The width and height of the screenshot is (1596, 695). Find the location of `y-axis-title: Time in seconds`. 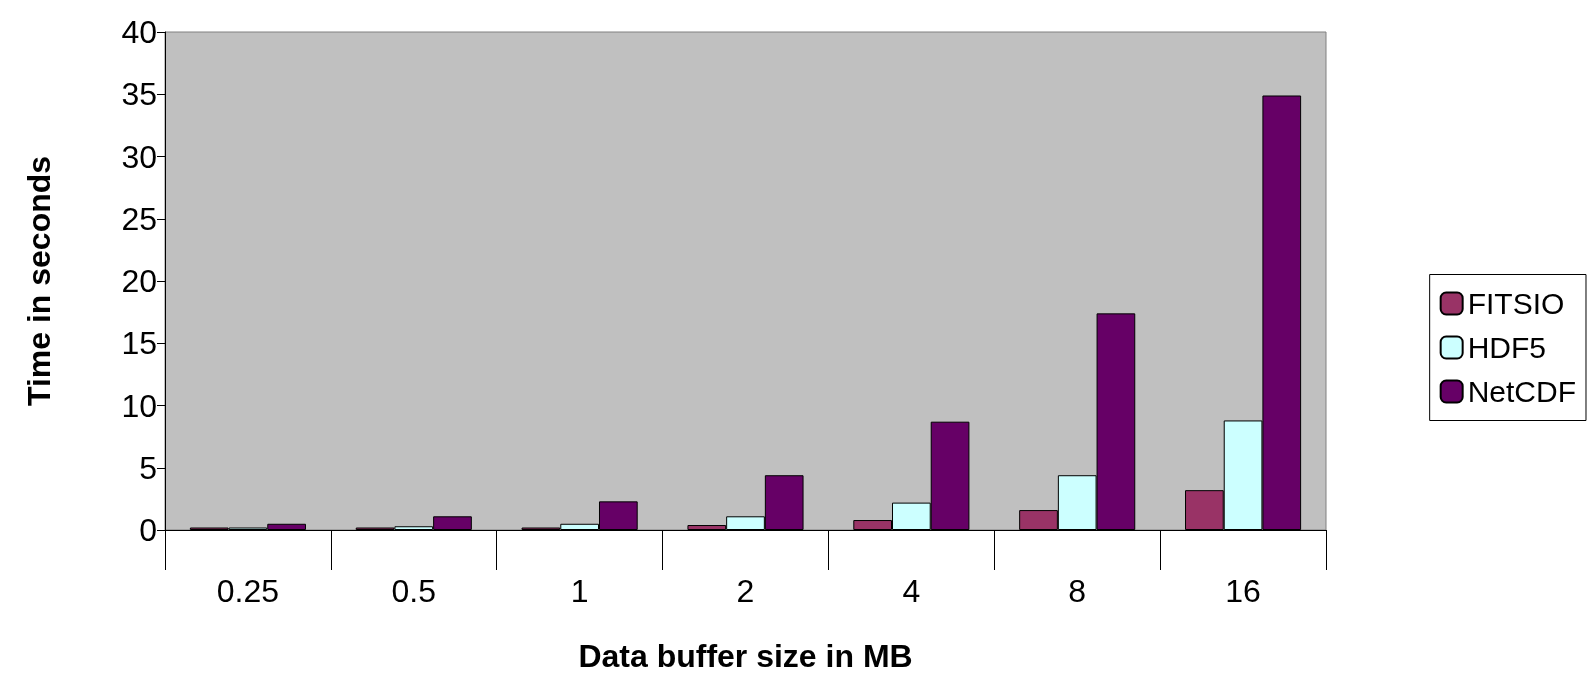

y-axis-title: Time in seconds is located at coordinates (39, 281).